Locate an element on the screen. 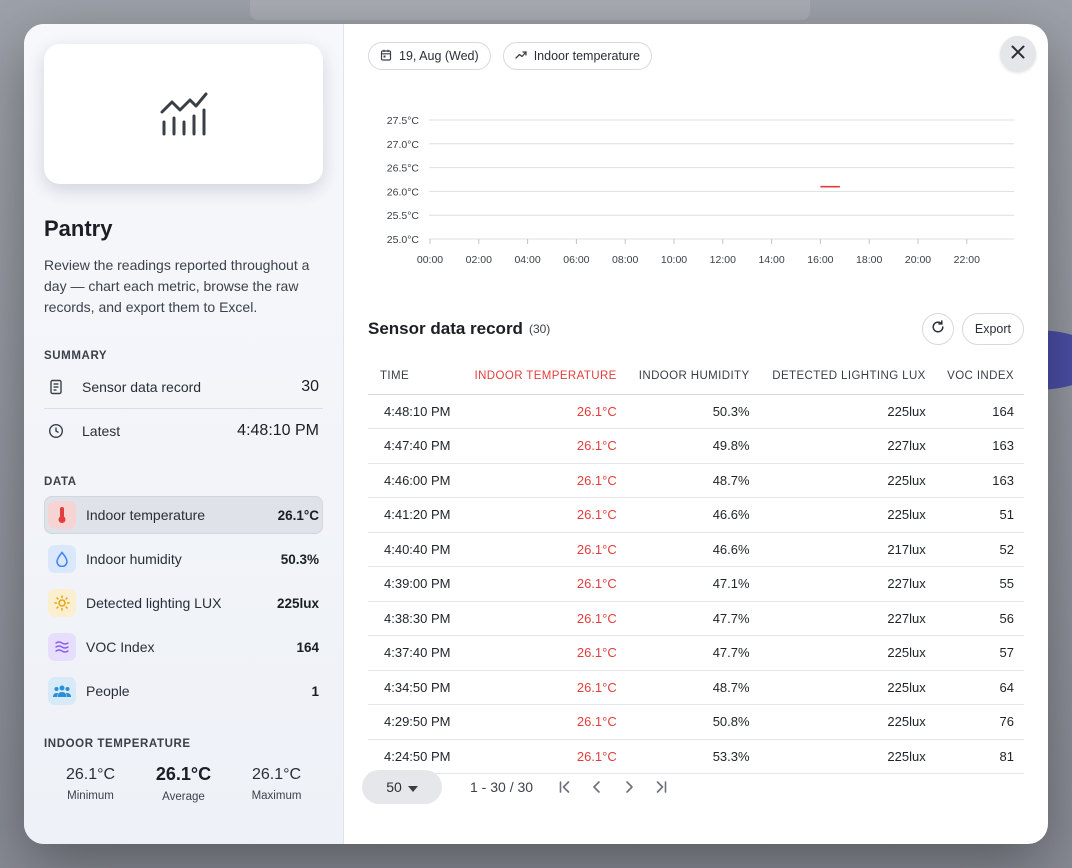 The width and height of the screenshot is (1072, 868). cell-time: 4:41:20 PM is located at coordinates (415, 515).